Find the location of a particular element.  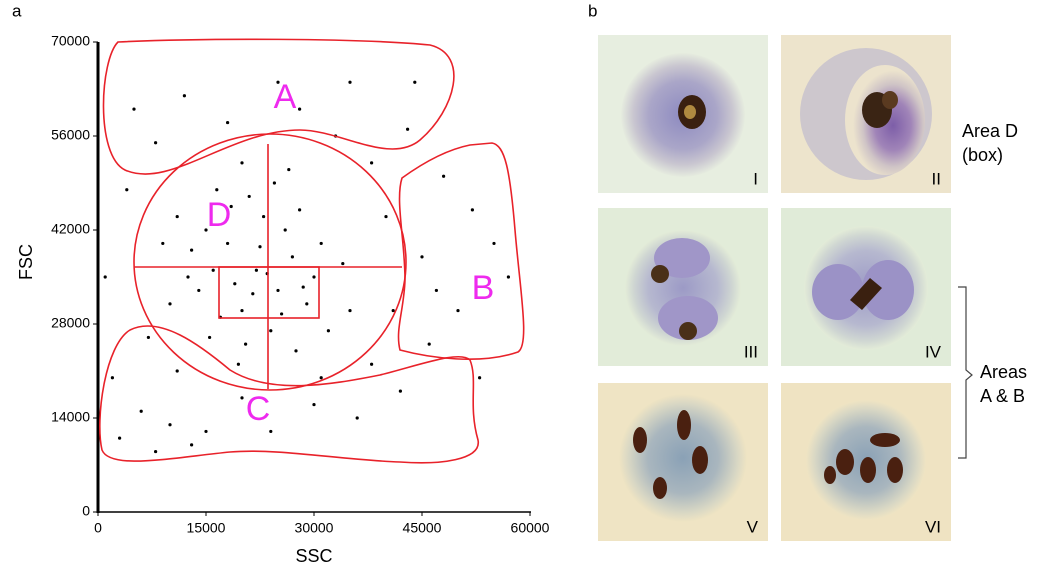

gate-d is located at coordinates (270, 262).